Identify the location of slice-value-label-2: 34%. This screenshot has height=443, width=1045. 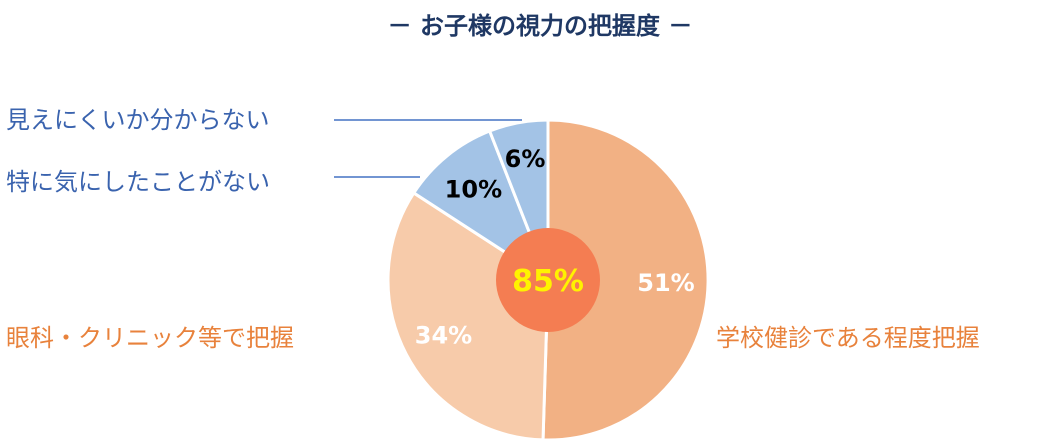
(443, 336).